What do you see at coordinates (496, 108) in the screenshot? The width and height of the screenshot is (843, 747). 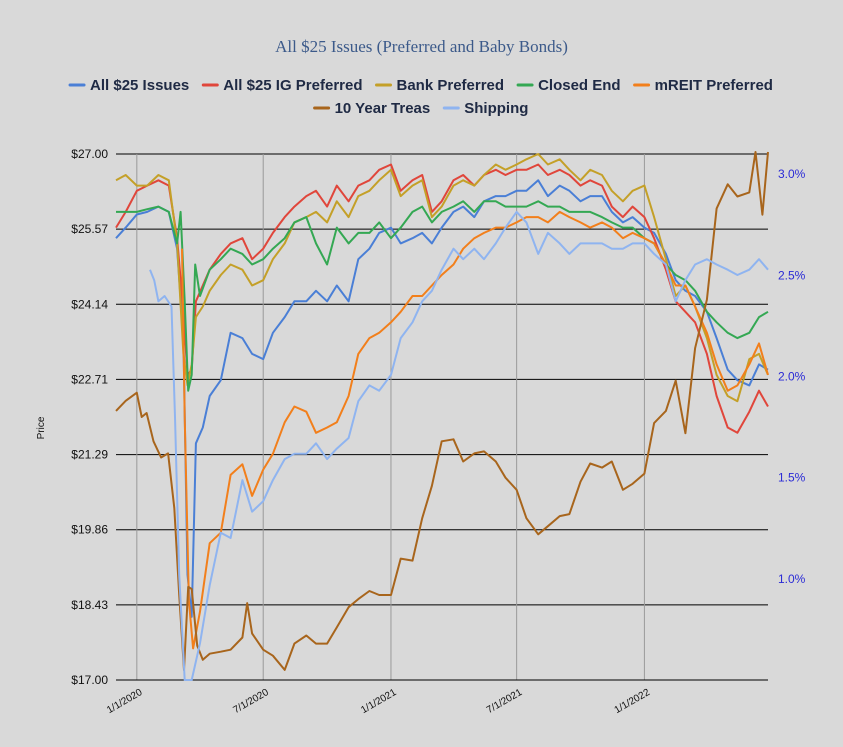 I see `legend-label-shipping: Shipping` at bounding box center [496, 108].